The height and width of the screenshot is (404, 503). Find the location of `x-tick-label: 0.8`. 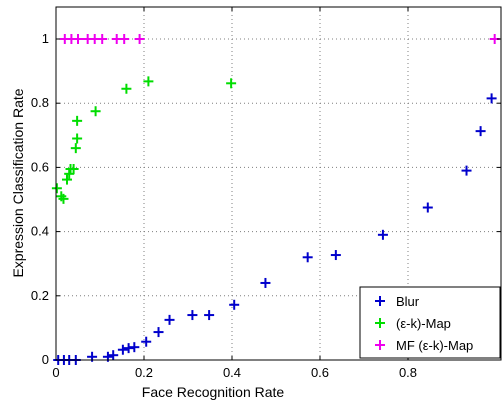

x-tick-label: 0.8 is located at coordinates (408, 372).